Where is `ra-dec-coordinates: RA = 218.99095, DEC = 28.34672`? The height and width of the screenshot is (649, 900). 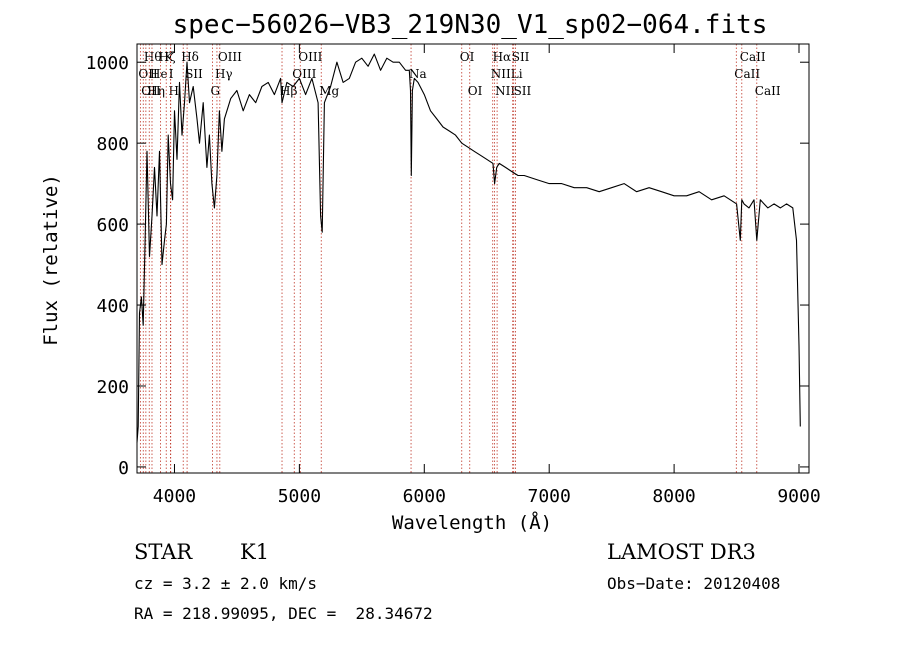 ra-dec-coordinates: RA = 218.99095, DEC = 28.34672 is located at coordinates (283, 613).